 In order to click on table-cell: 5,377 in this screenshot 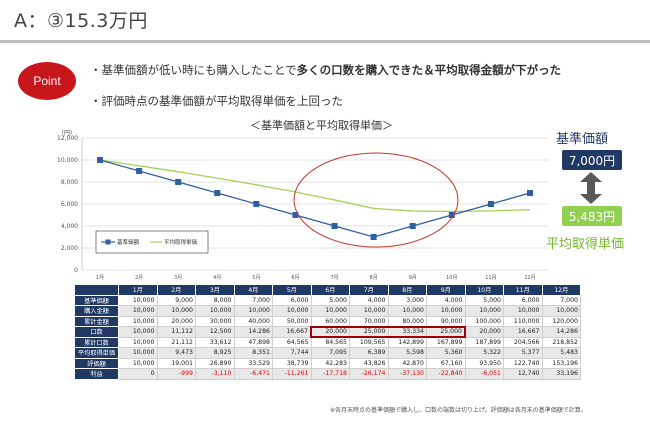, I will do `click(523, 353)`.